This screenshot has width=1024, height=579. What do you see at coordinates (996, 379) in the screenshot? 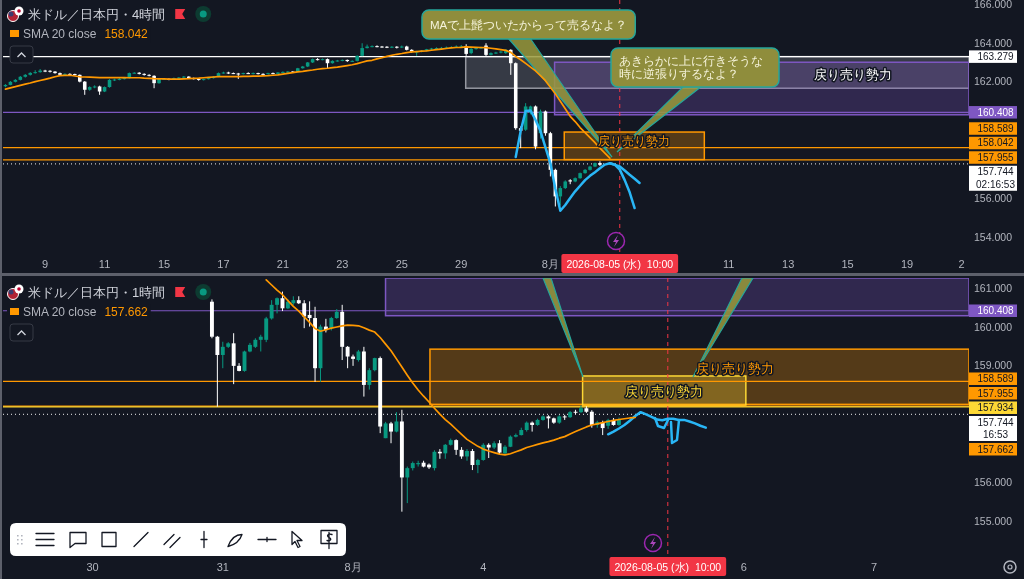
I see `ref-line-label: 158.589` at bounding box center [996, 379].